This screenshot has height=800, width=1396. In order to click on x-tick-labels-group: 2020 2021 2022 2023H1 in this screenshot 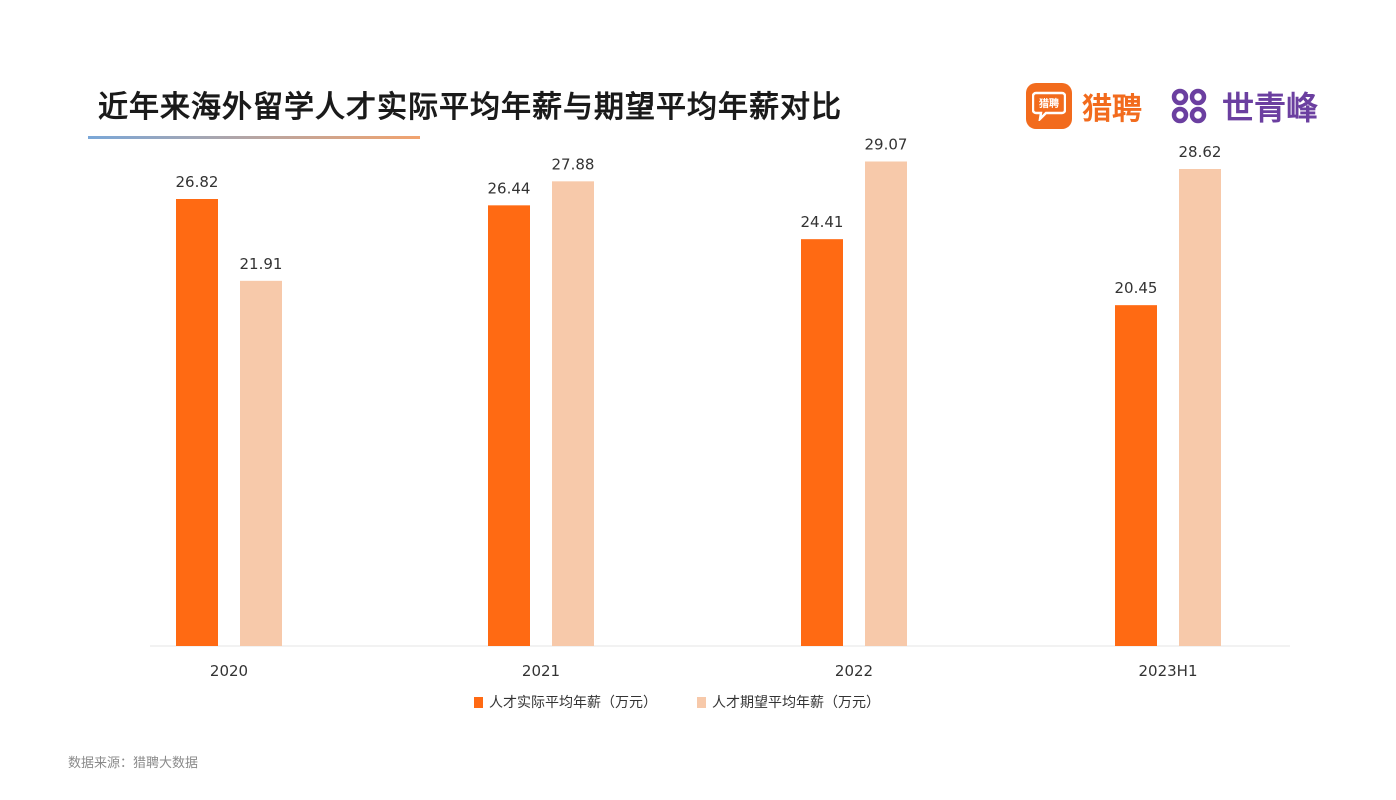, I will do `click(704, 671)`.